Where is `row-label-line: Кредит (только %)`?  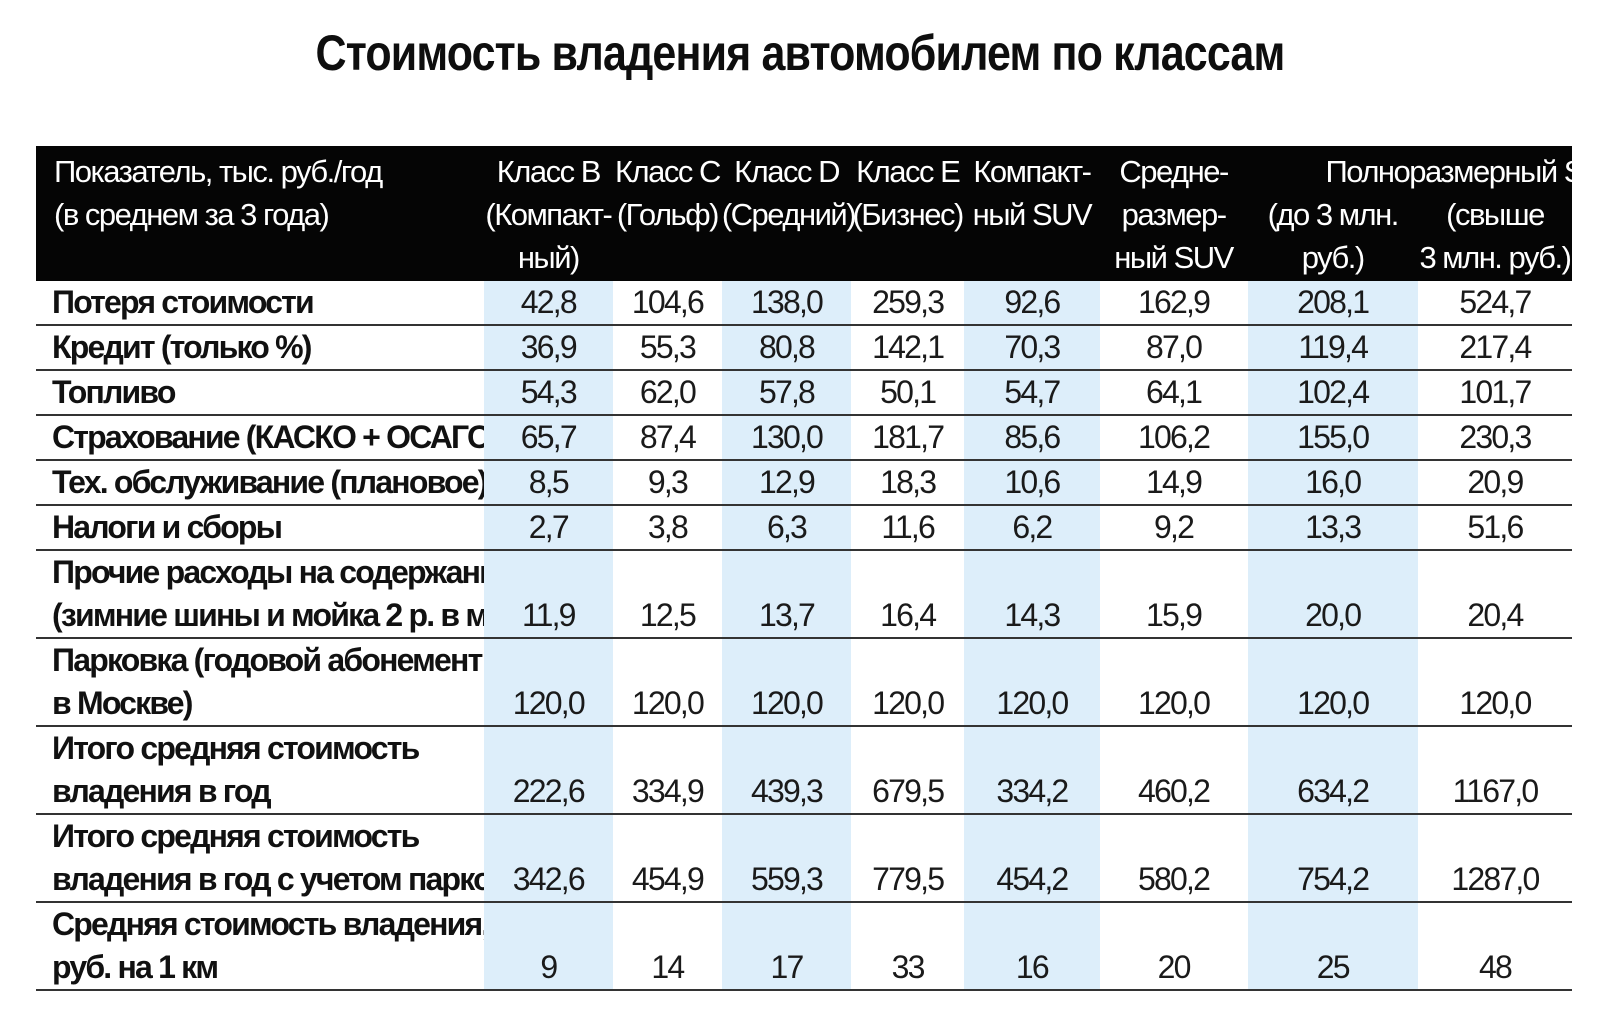
row-label-line: Кредит (только %) is located at coordinates (182, 347).